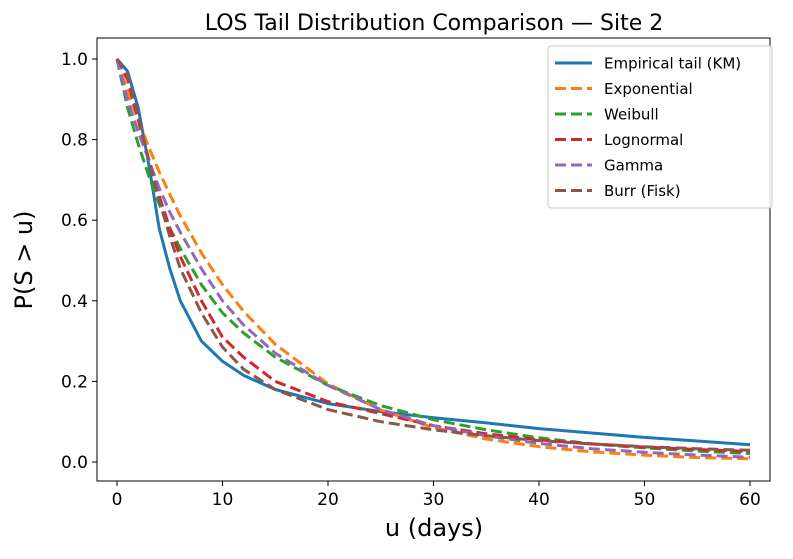 This screenshot has width=793, height=559. I want to click on legend-label: Empirical tail (KM), so click(672, 64).